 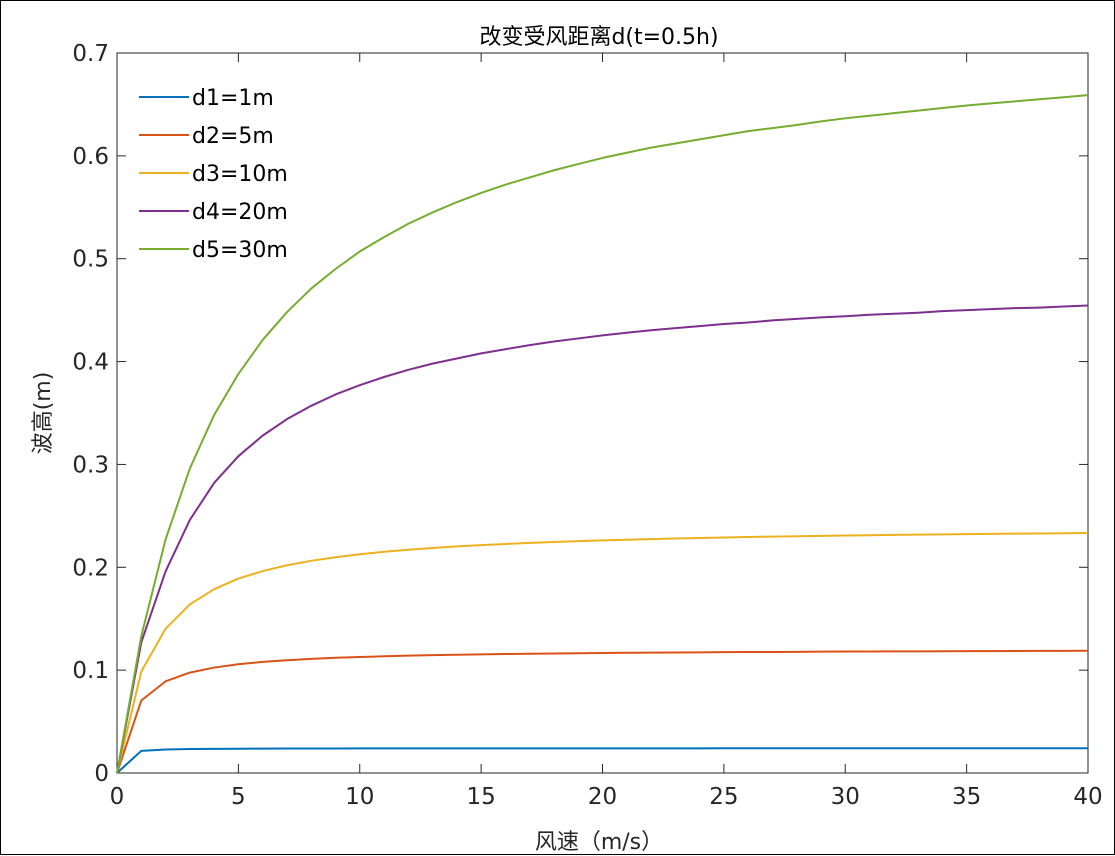 I want to click on x-tick-label: 20, so click(x=602, y=797).